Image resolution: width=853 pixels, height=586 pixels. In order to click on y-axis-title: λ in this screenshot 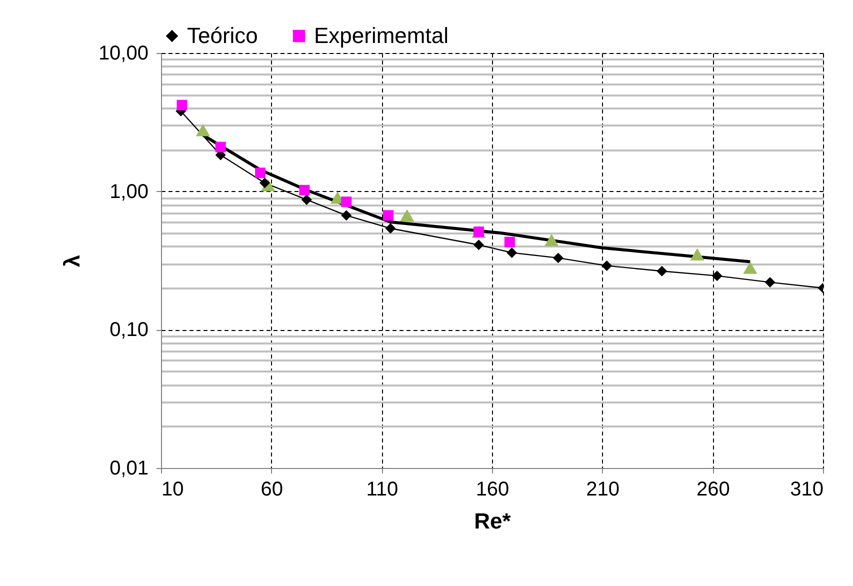, I will do `click(71, 261)`.